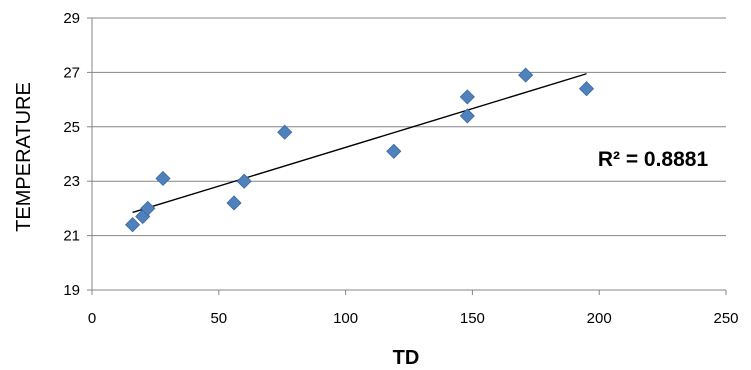 This screenshot has height=370, width=751. Describe the element at coordinates (406, 358) in the screenshot. I see `x-axis-title: TD` at that location.